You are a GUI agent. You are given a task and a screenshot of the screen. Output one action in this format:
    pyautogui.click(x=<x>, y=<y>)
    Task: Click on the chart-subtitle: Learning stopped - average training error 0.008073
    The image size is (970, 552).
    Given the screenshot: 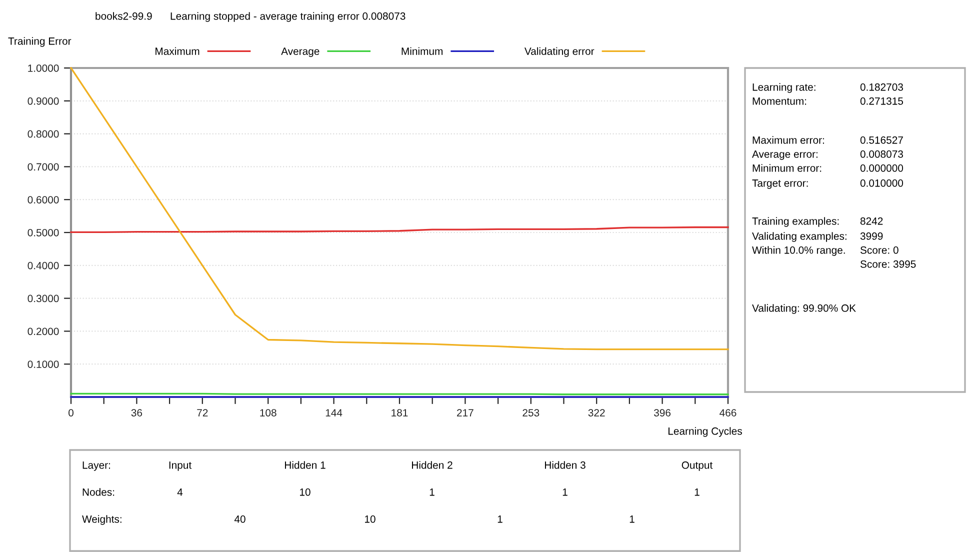 What is the action you would take?
    pyautogui.click(x=288, y=17)
    